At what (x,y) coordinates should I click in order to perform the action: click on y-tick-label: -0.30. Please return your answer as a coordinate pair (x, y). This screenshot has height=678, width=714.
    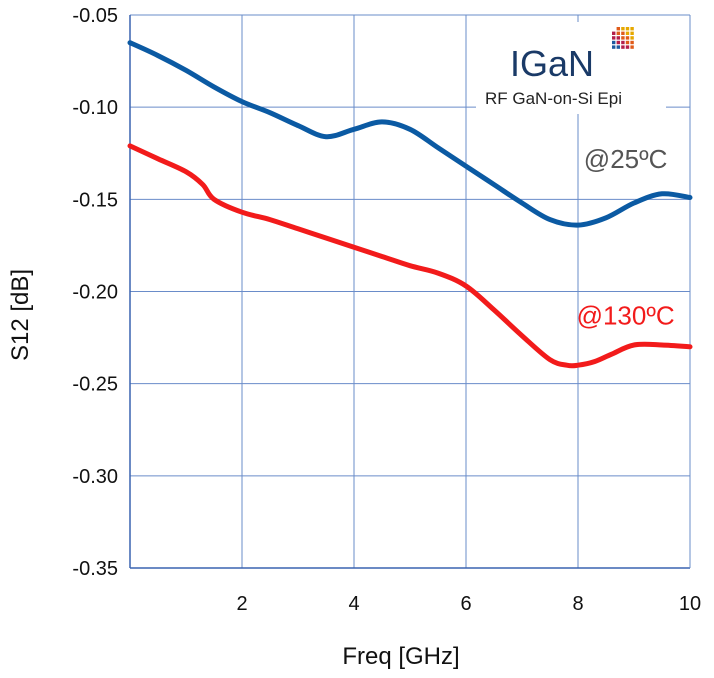
    Looking at the image, I should click on (95, 477).